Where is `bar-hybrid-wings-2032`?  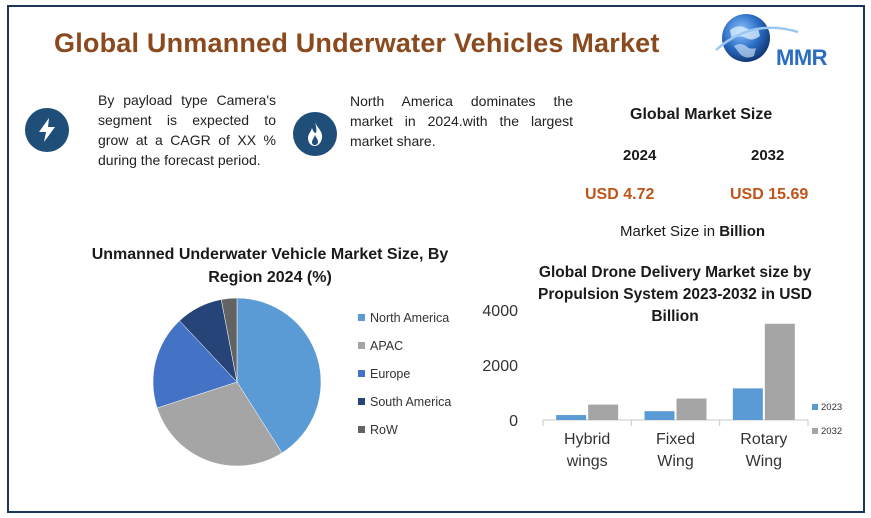 bar-hybrid-wings-2032 is located at coordinates (603, 412).